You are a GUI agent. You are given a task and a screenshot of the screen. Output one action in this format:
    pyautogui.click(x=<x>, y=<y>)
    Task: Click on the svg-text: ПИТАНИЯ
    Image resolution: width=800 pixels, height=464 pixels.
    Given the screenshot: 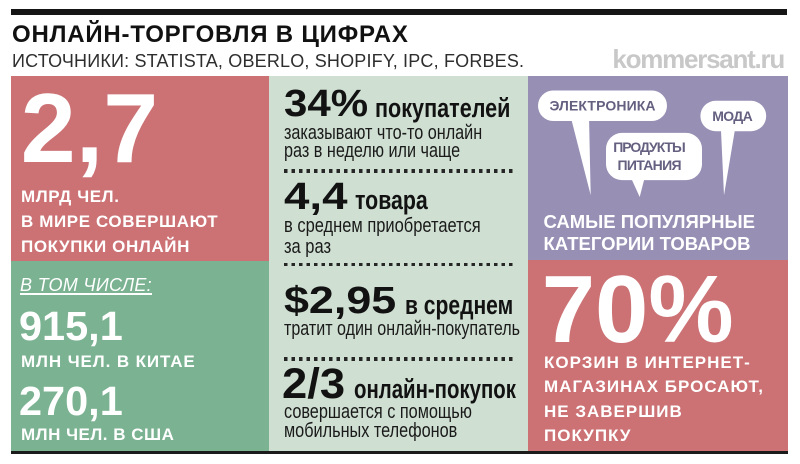 What is the action you would take?
    pyautogui.click(x=650, y=164)
    